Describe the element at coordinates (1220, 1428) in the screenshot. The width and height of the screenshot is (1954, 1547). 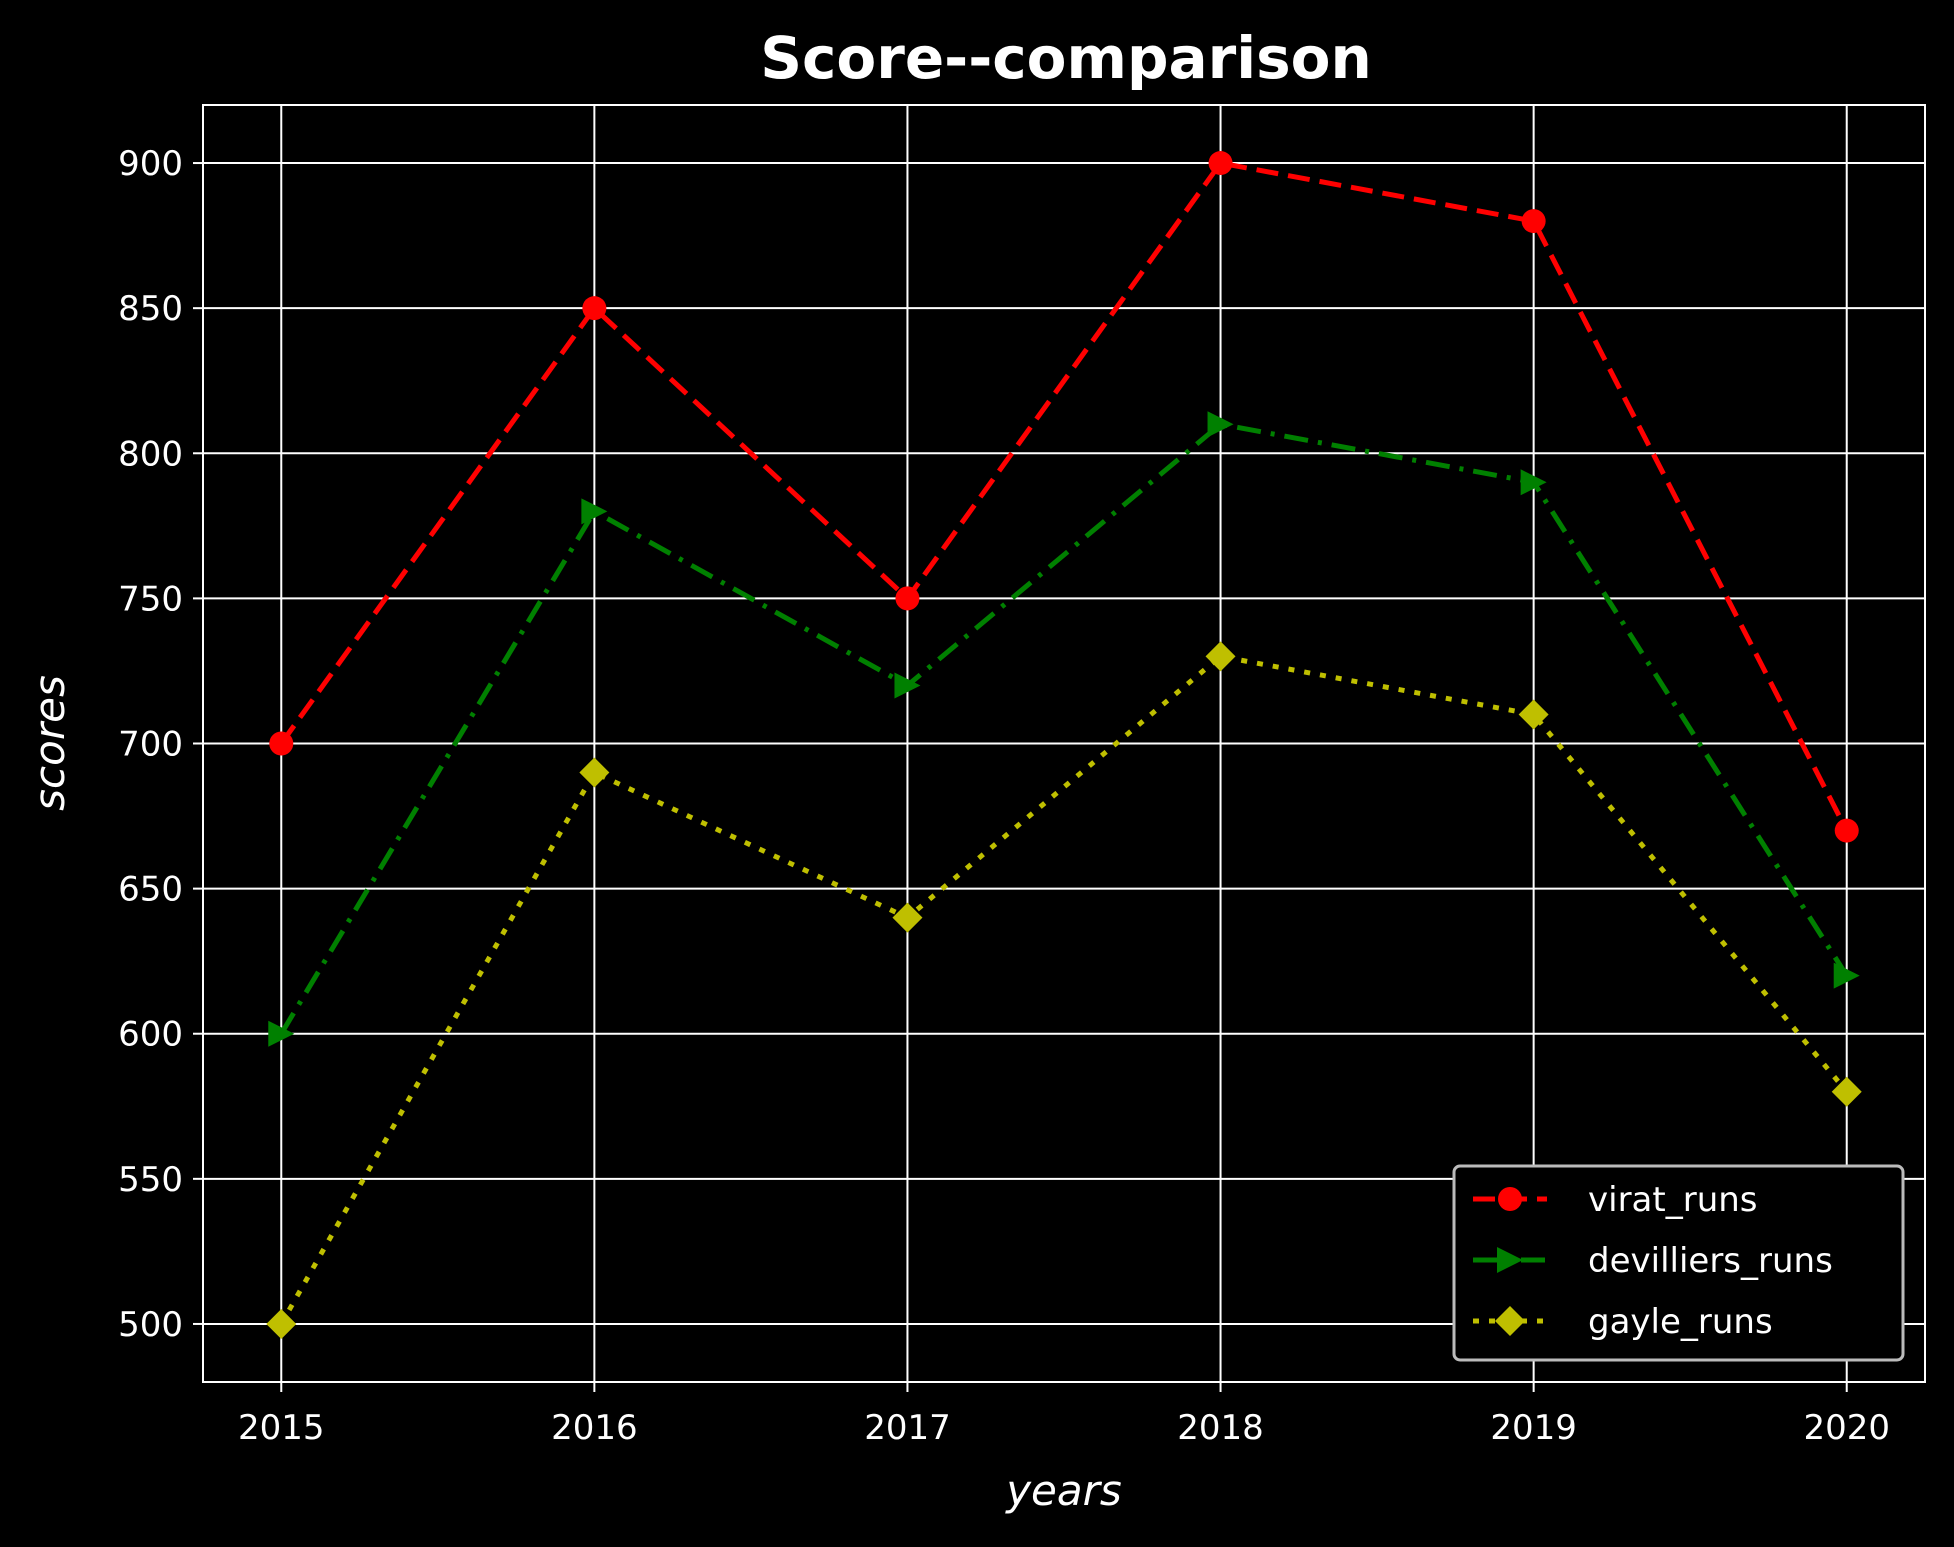
I see `x-tick-label: 2018` at that location.